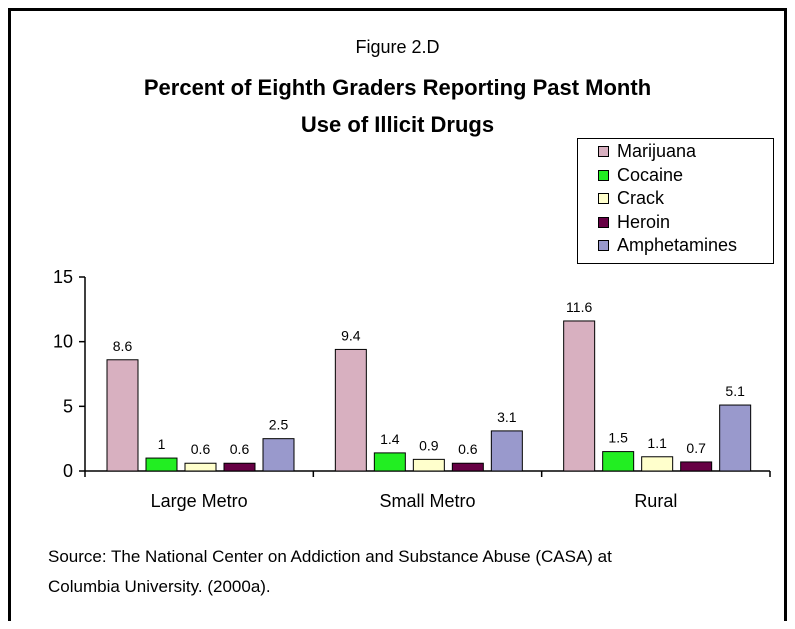 Image resolution: width=795 pixels, height=629 pixels. Describe the element at coordinates (427, 501) in the screenshot. I see `x-category-label: Small Metro` at that location.